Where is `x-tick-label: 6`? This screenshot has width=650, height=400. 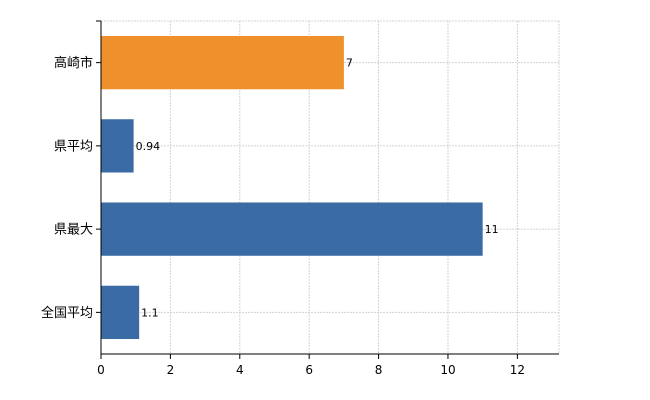
x-tick-label: 6 is located at coordinates (309, 370).